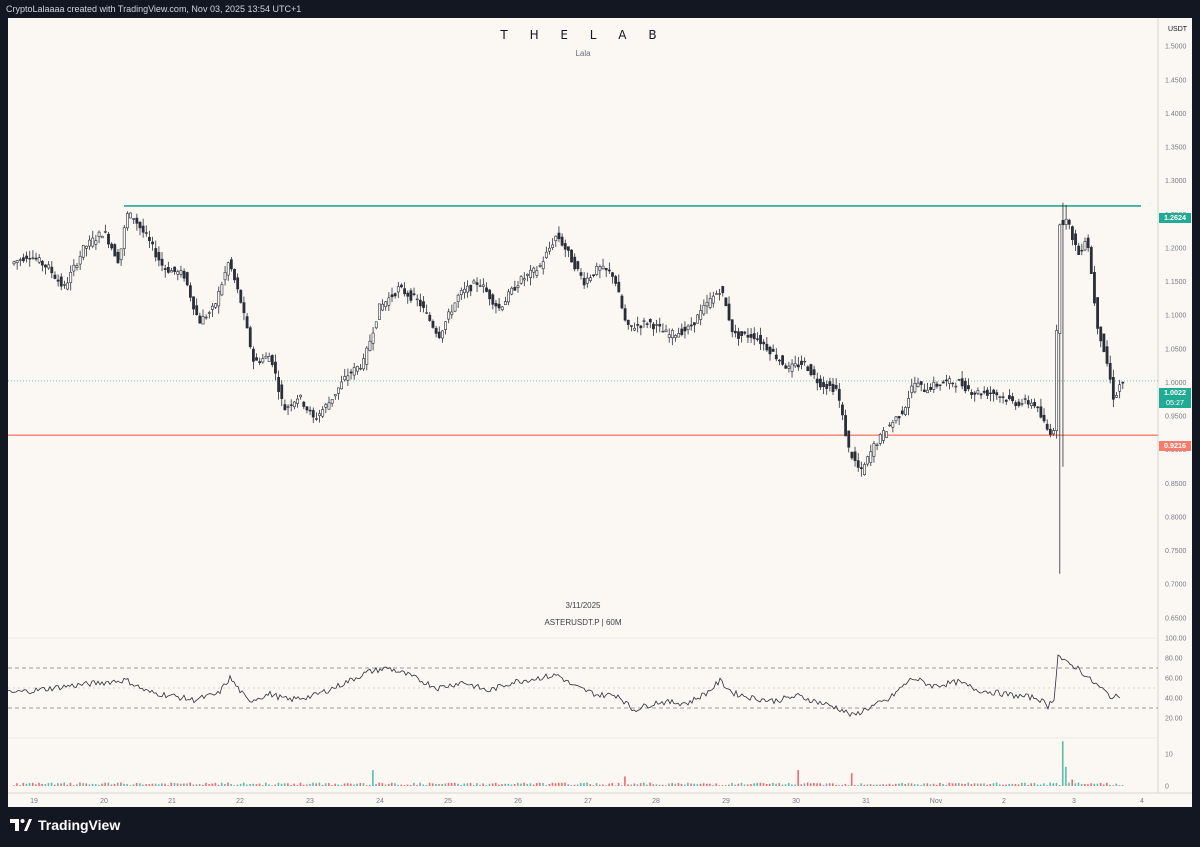 Image resolution: width=1200 pixels, height=847 pixels. What do you see at coordinates (65, 825) in the screenshot?
I see `tradingview-brand: TradingView` at bounding box center [65, 825].